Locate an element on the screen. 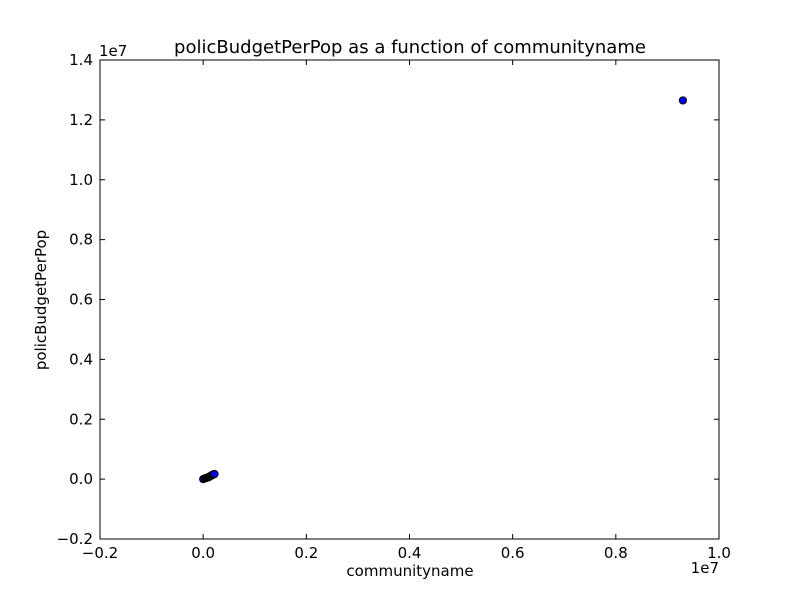 The image size is (800, 600). y-tick-label: −0.2 is located at coordinates (75, 539).